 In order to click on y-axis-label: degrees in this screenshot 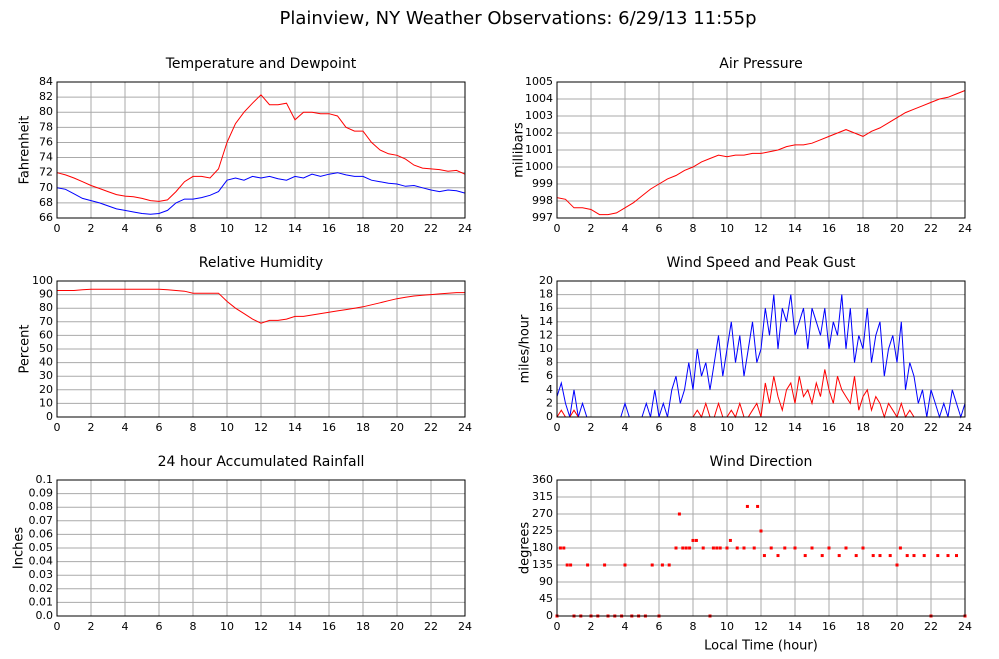, I will do `click(525, 548)`.